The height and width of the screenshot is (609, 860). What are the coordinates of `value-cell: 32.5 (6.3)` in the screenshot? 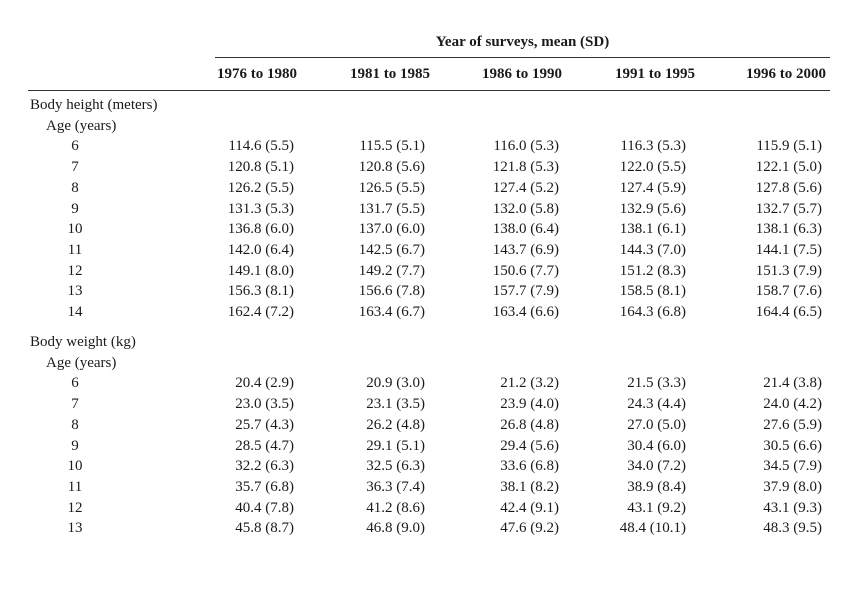 It's located at (395, 466).